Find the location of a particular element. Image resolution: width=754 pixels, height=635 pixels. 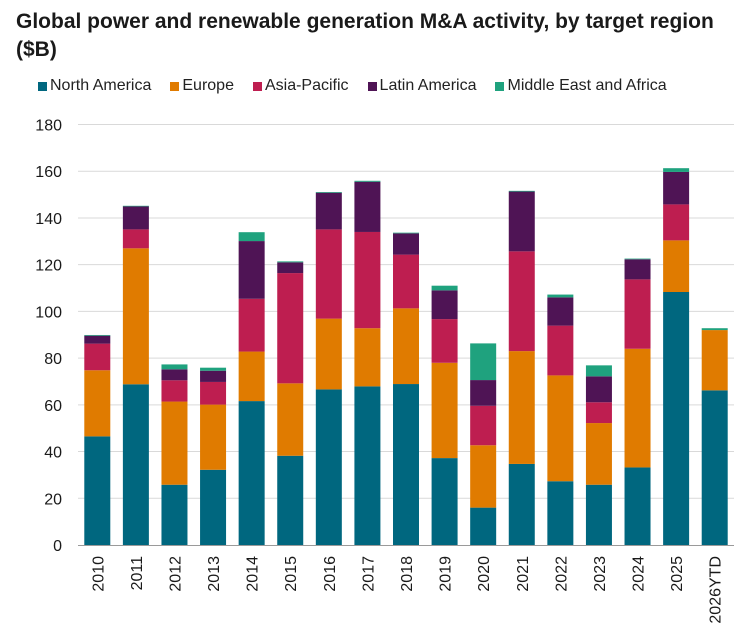

bar-segment-middle-east-and-africa-2020 is located at coordinates (483, 362).